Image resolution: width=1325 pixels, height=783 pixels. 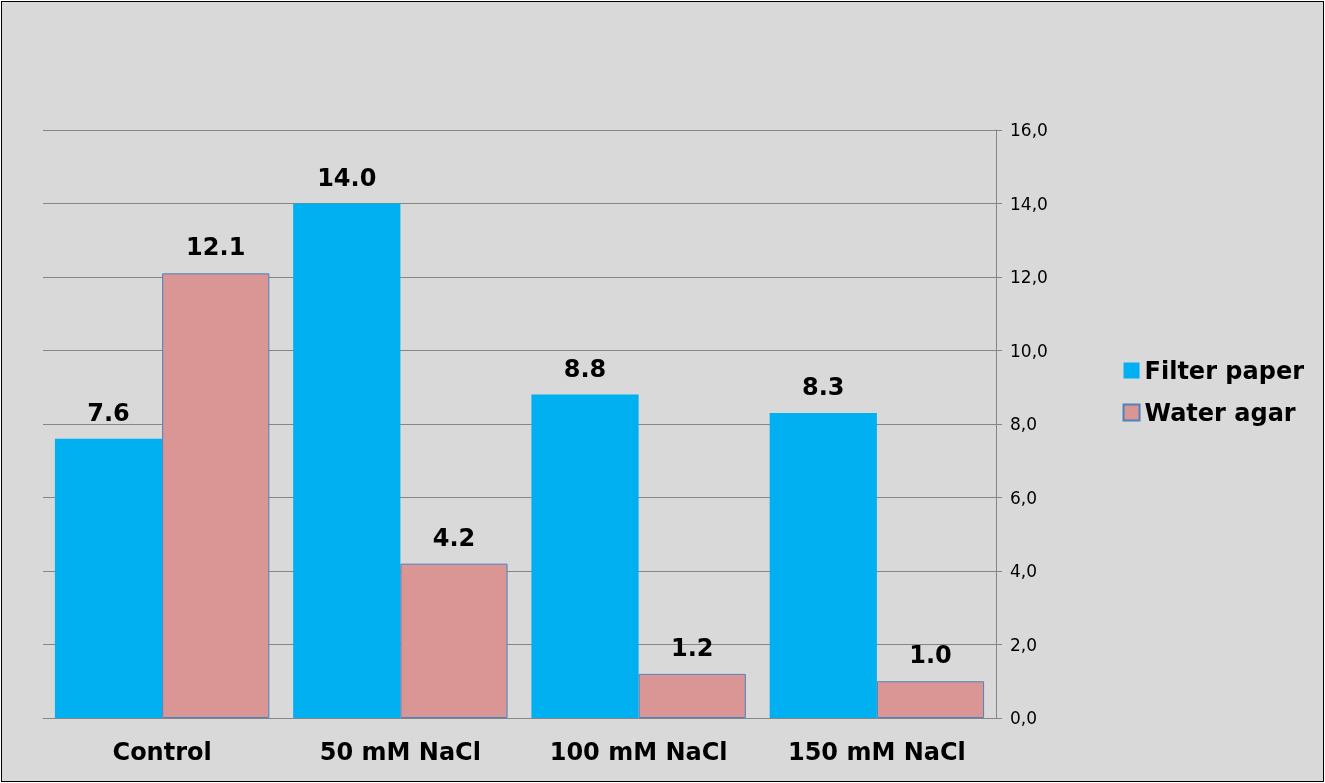 What do you see at coordinates (585, 368) in the screenshot?
I see `data-label: 8.8` at bounding box center [585, 368].